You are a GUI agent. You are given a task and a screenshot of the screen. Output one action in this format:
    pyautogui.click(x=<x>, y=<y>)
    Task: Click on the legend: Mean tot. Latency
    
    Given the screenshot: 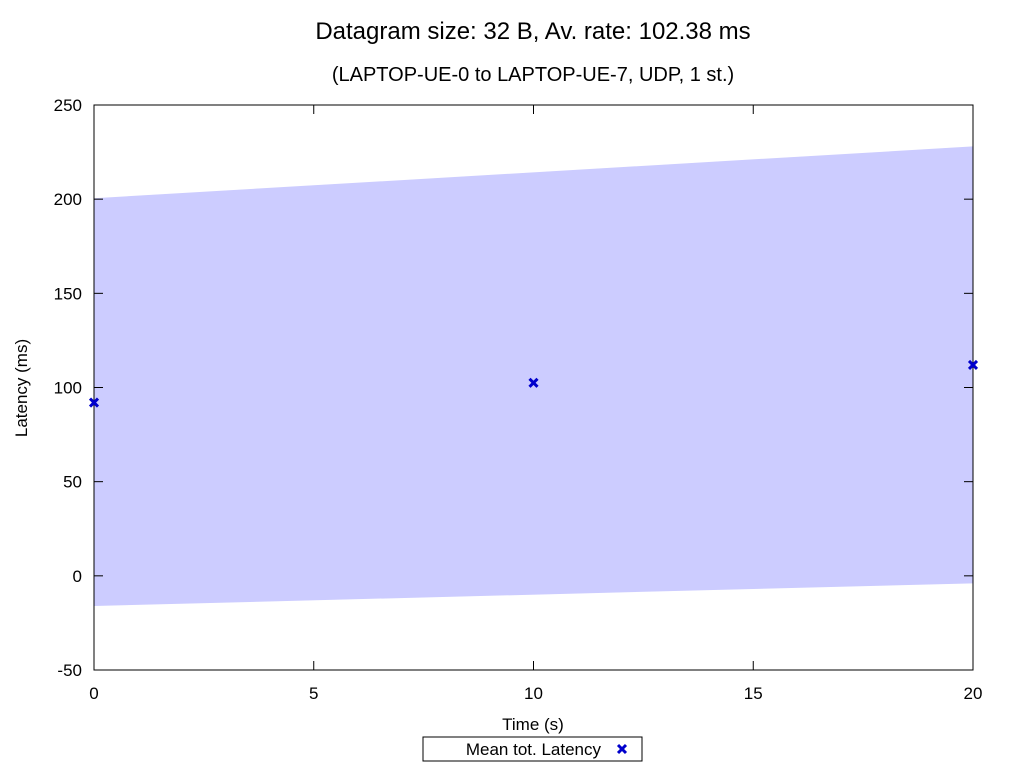 What is the action you would take?
    pyautogui.click(x=532, y=749)
    